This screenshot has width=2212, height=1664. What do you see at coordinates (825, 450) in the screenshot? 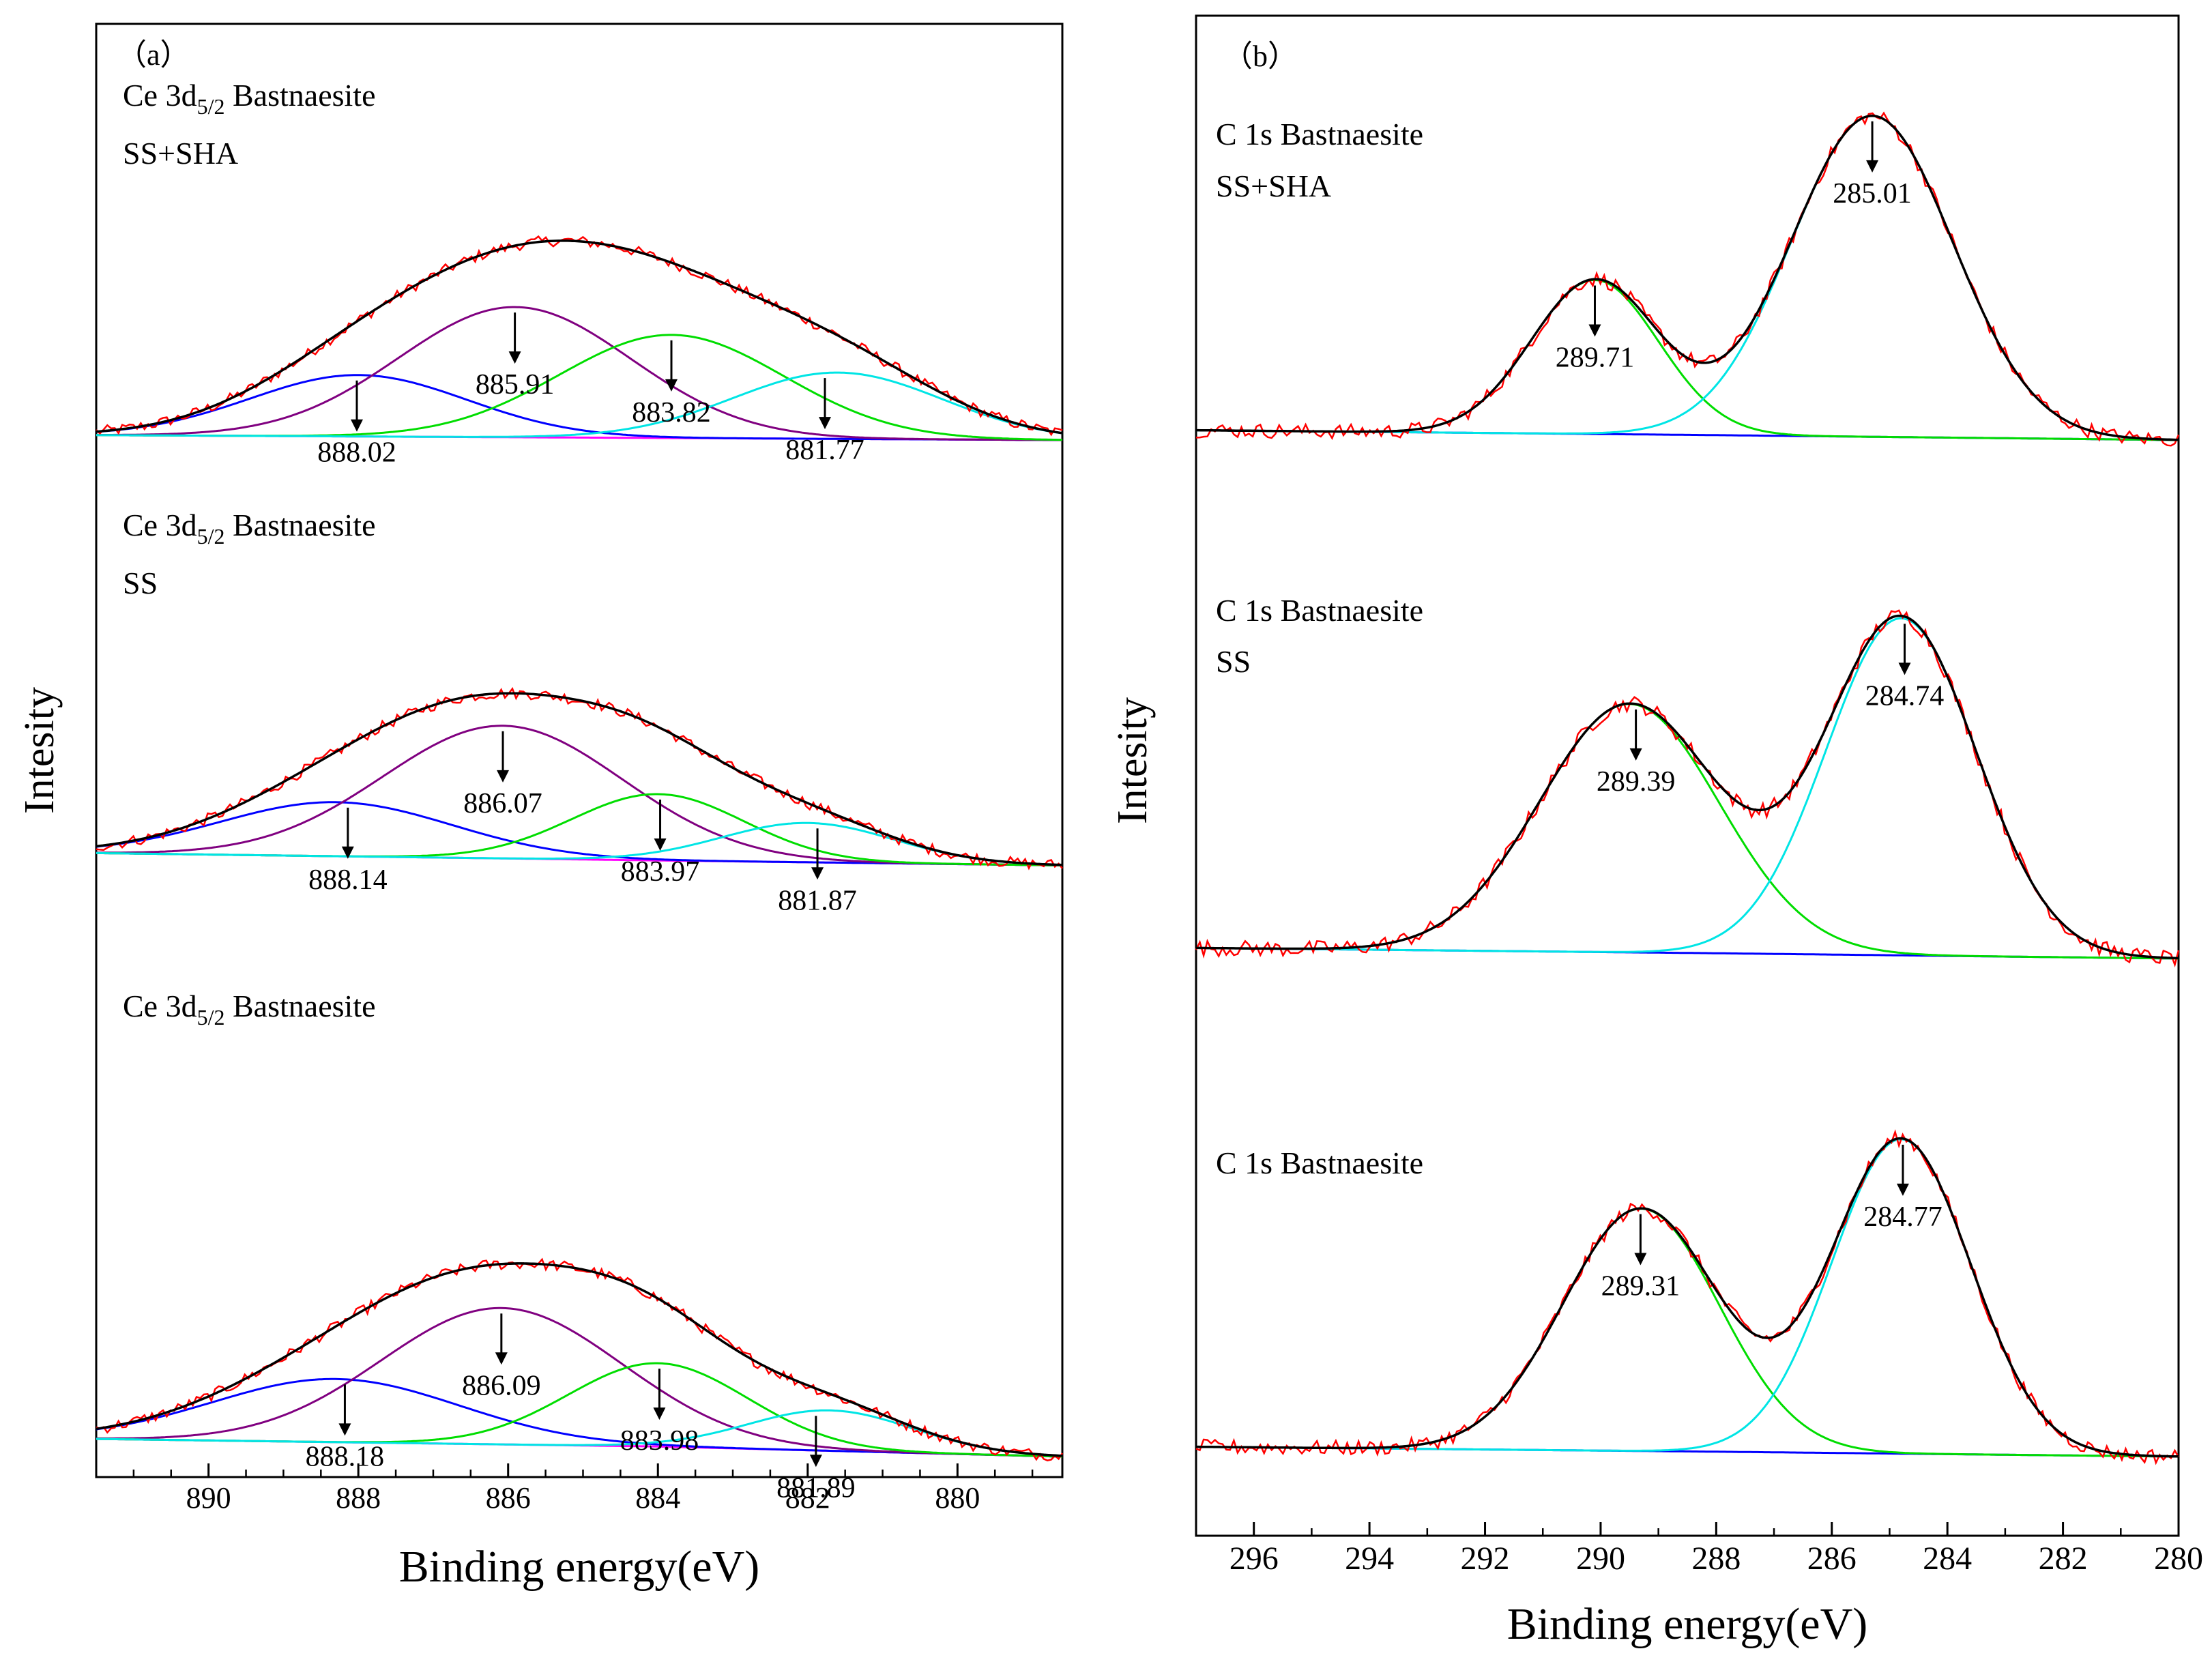
I see `peak-label: 881.77` at bounding box center [825, 450].